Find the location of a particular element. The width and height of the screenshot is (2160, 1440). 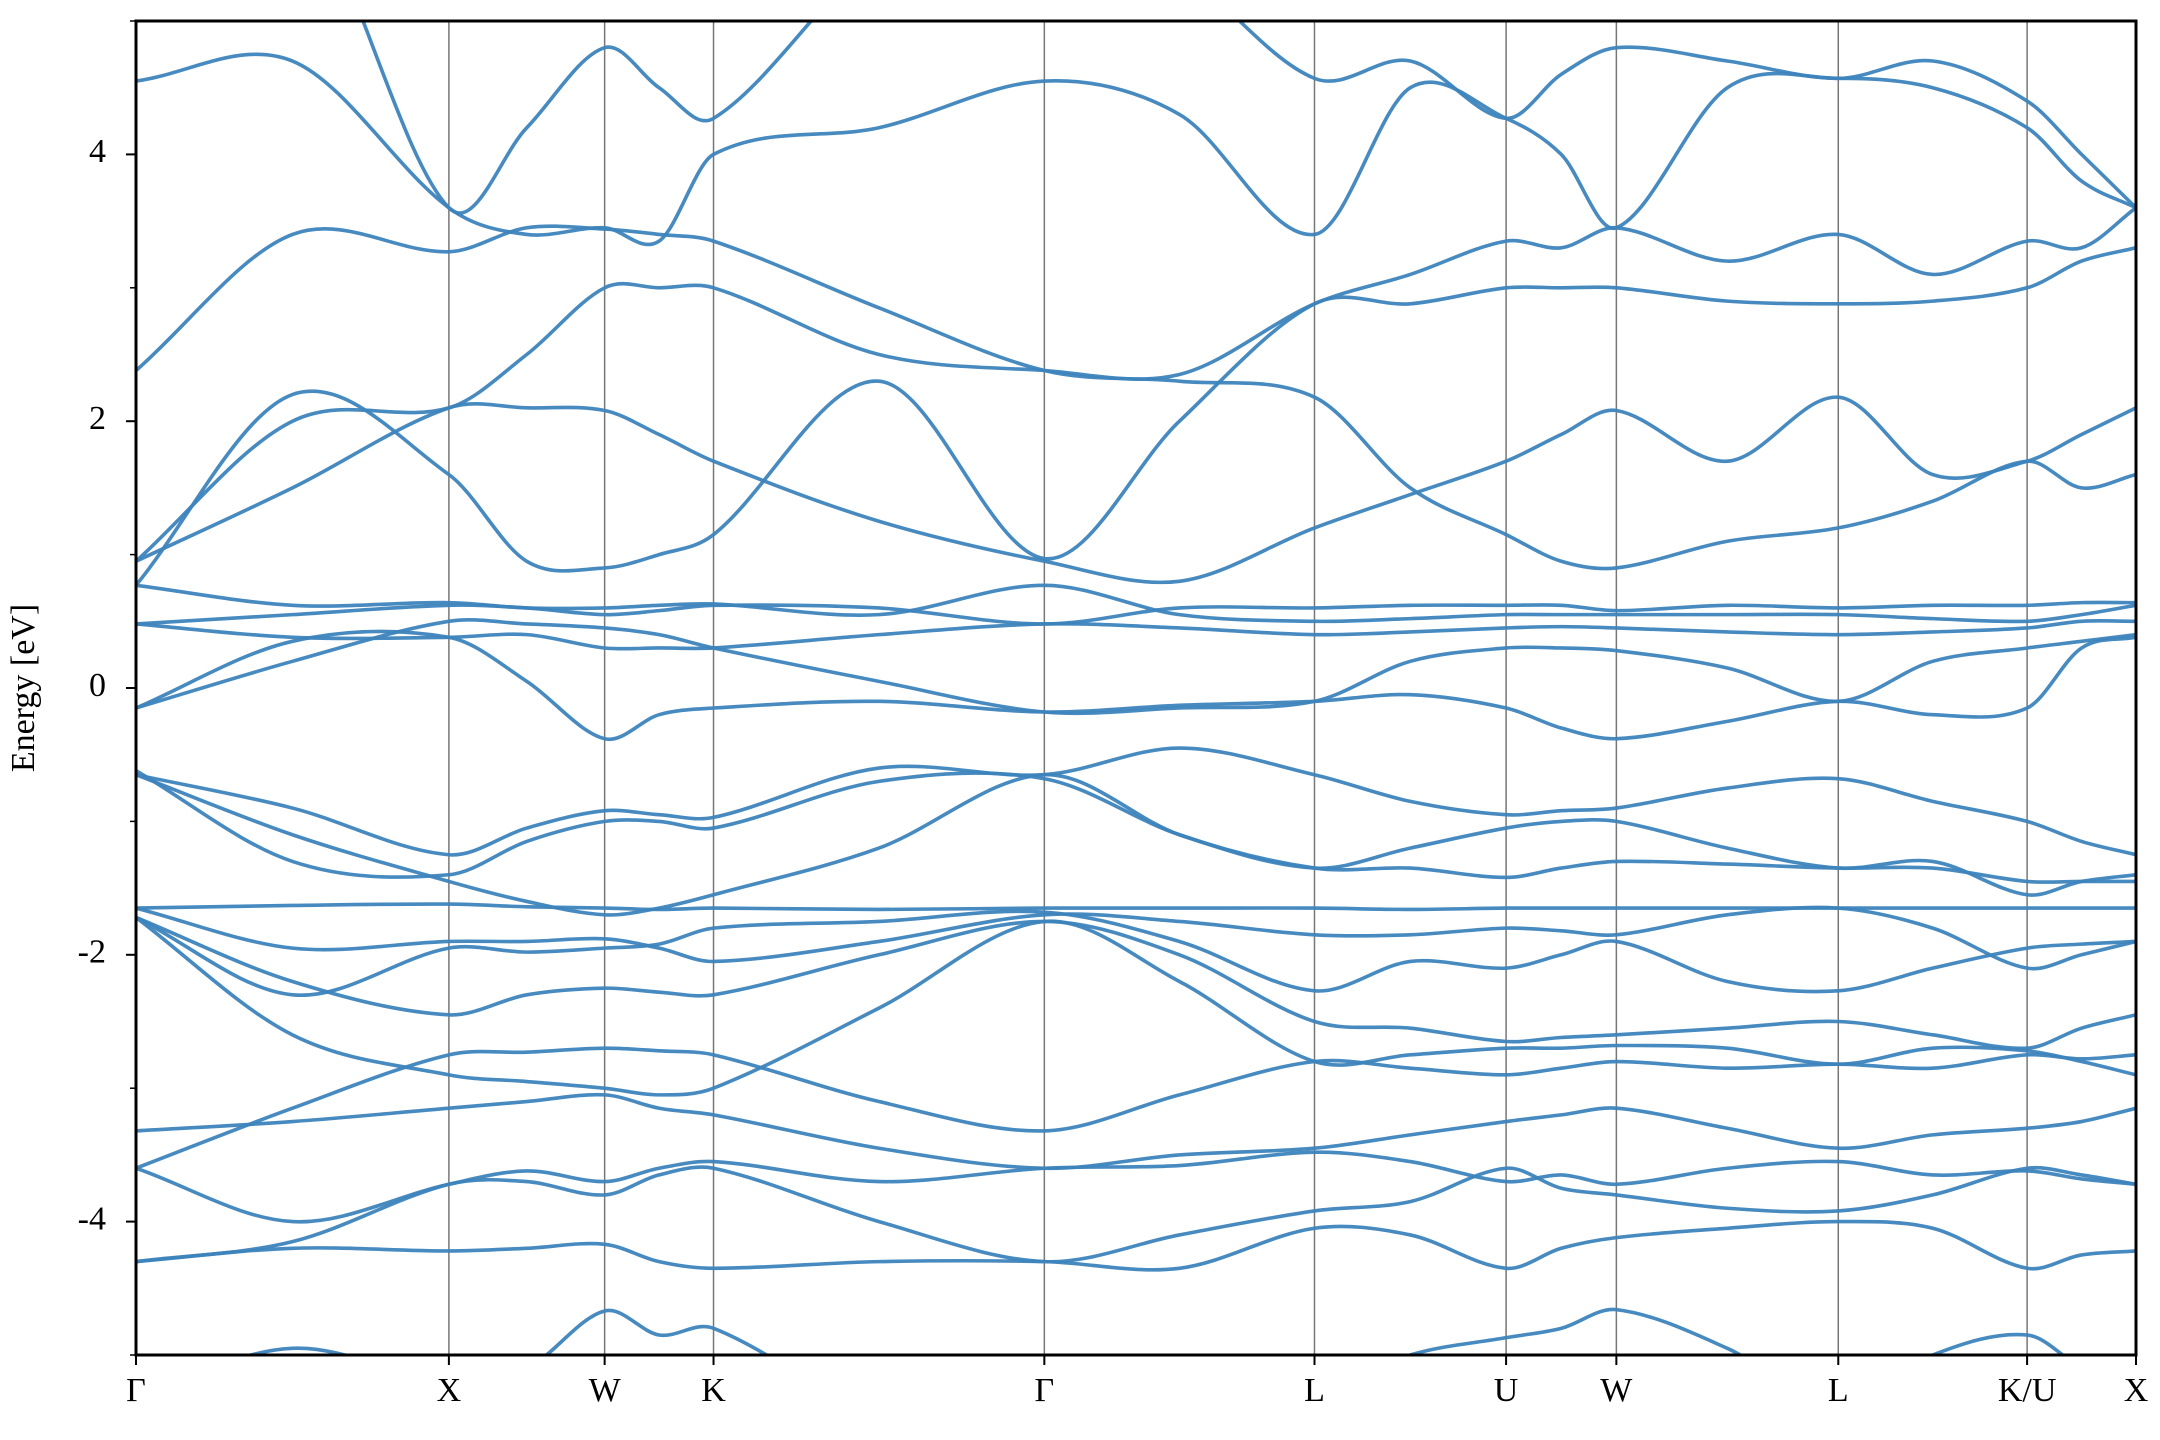

y-tick-label: 0 is located at coordinates (97, 685).